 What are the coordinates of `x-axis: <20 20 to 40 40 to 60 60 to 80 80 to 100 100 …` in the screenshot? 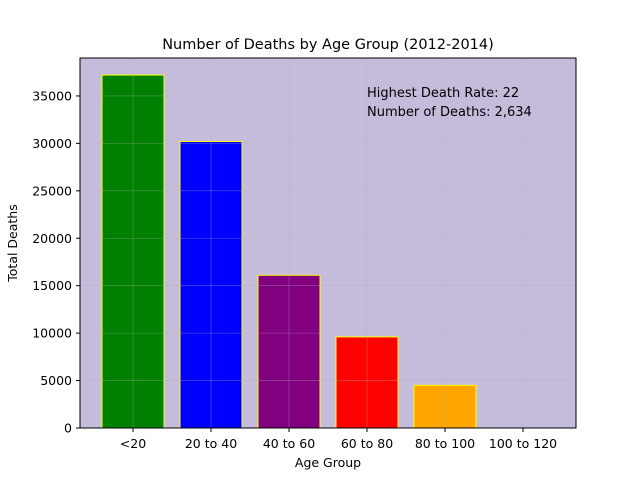 It's located at (338, 439).